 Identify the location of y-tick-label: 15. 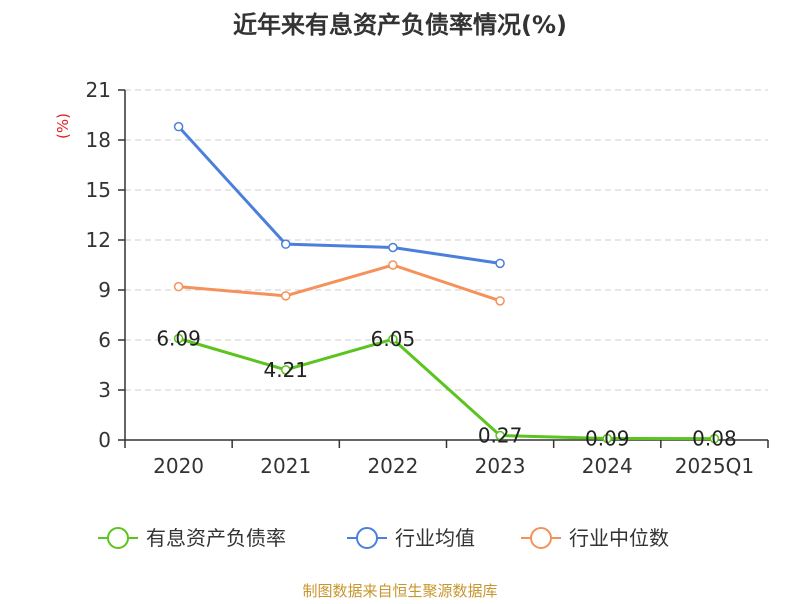
(98, 190).